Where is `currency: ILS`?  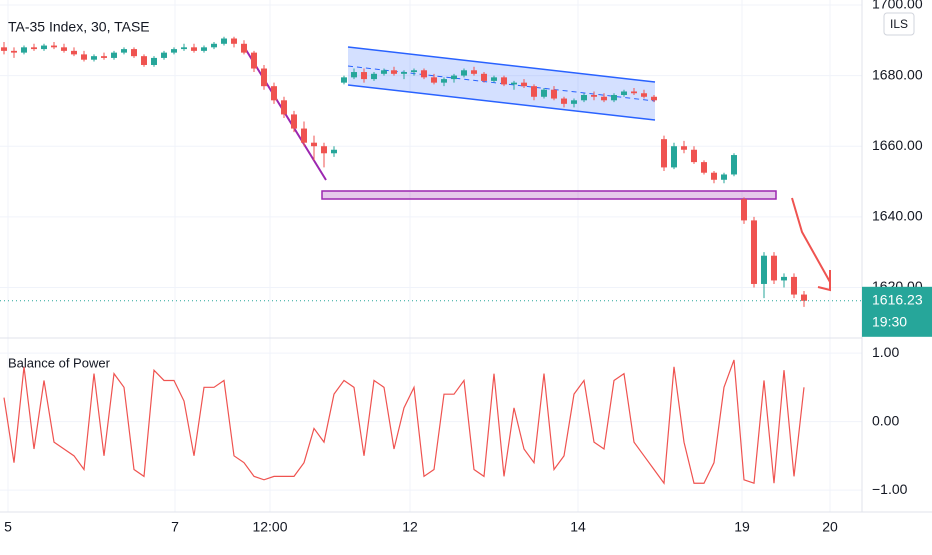
currency: ILS is located at coordinates (899, 24).